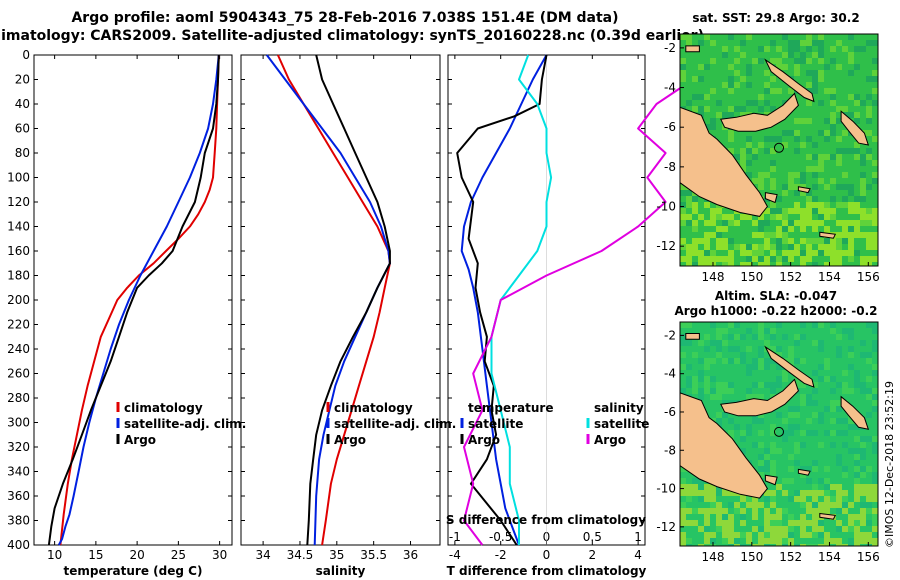  I want to click on map-x-tick-label: 156, so click(868, 557).